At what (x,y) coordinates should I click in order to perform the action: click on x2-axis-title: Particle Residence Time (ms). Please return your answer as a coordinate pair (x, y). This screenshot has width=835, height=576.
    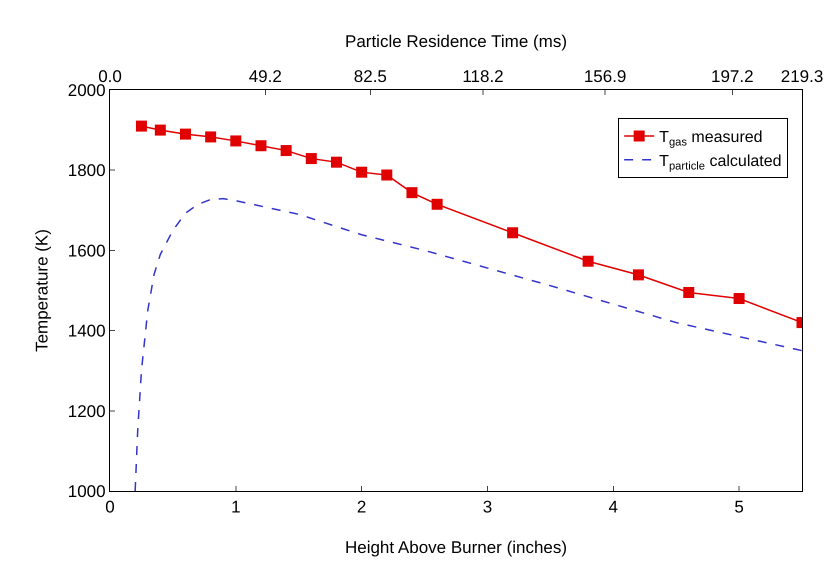
    Looking at the image, I should click on (456, 41).